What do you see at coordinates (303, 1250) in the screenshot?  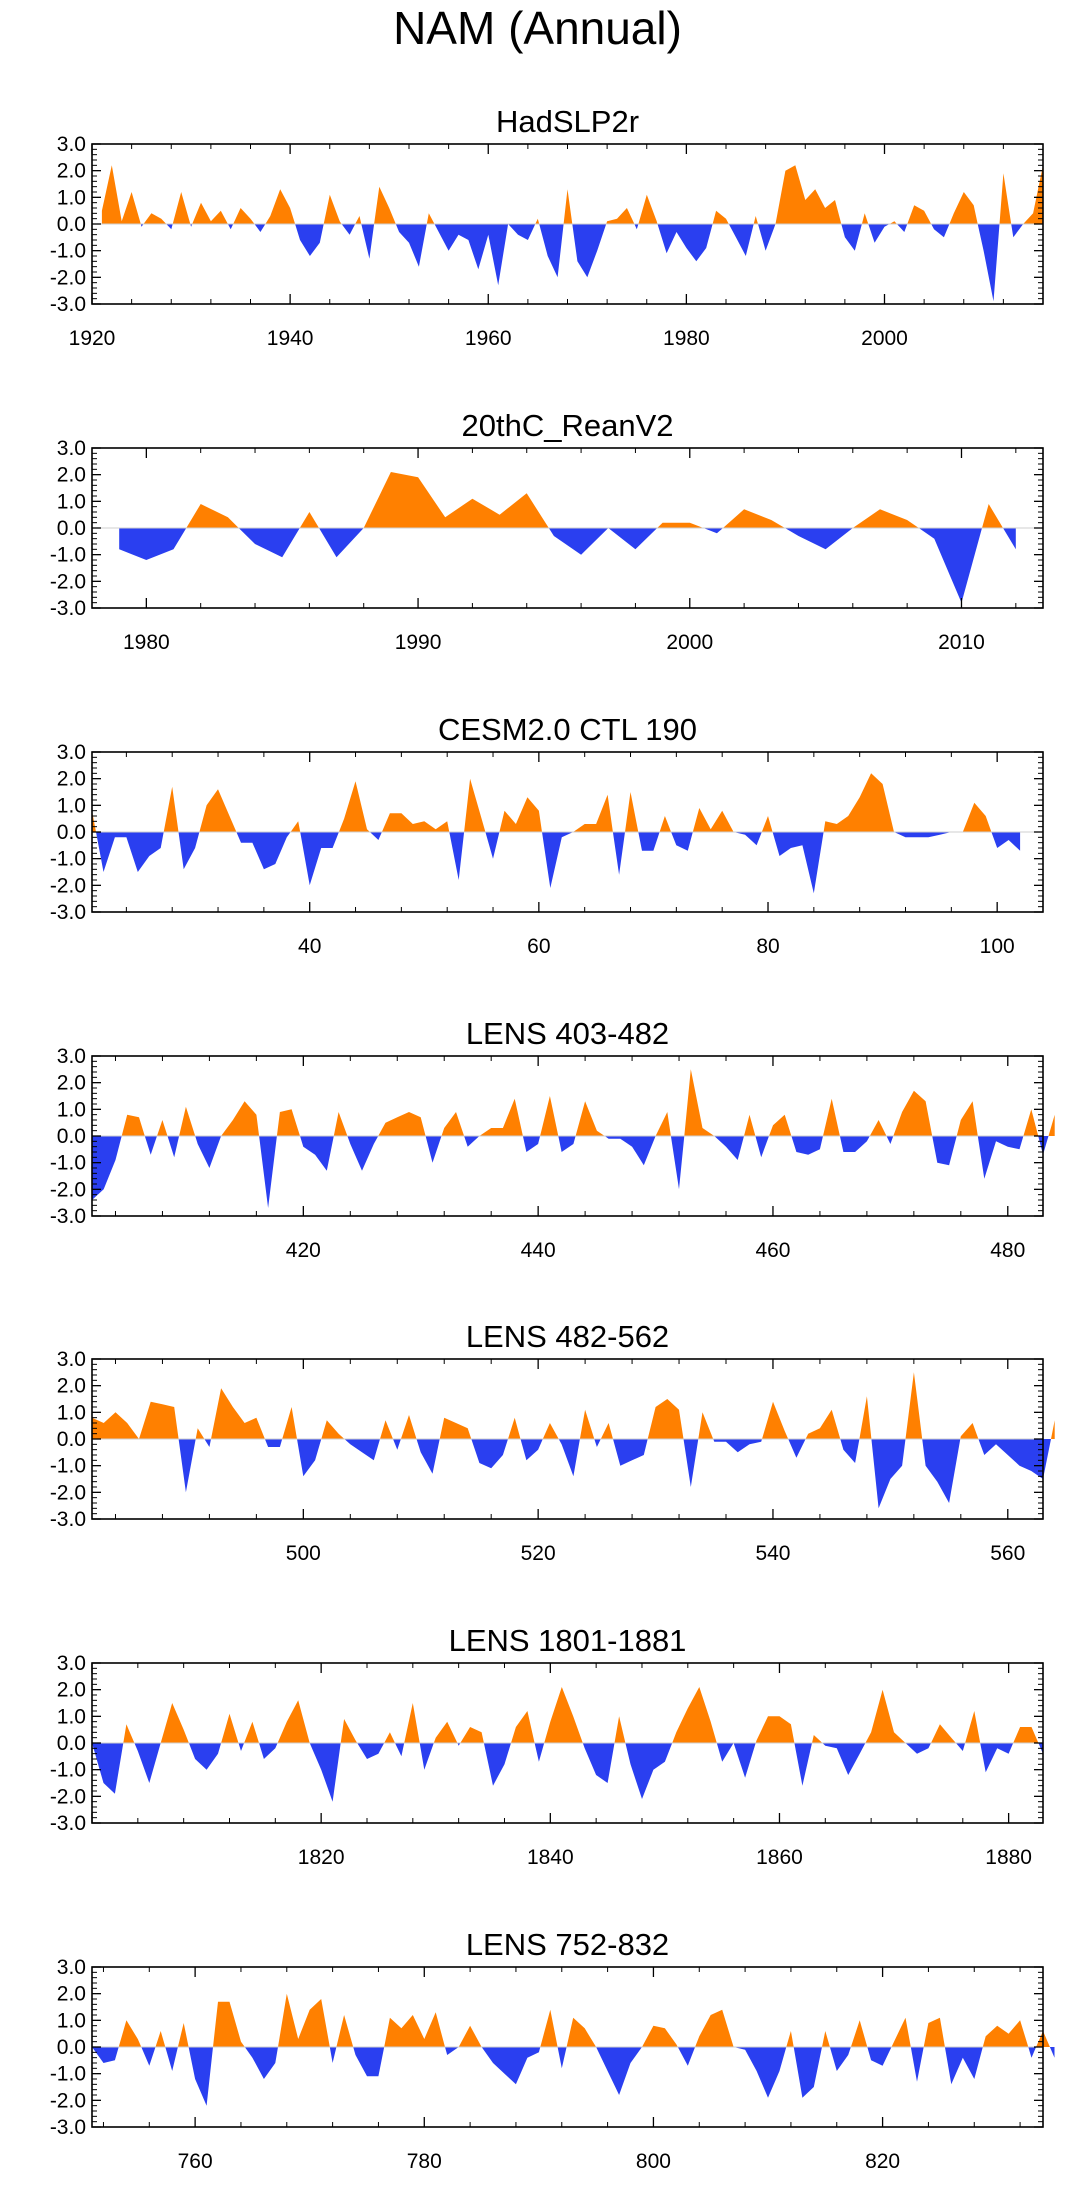 I see `x-tick-label: 420` at bounding box center [303, 1250].